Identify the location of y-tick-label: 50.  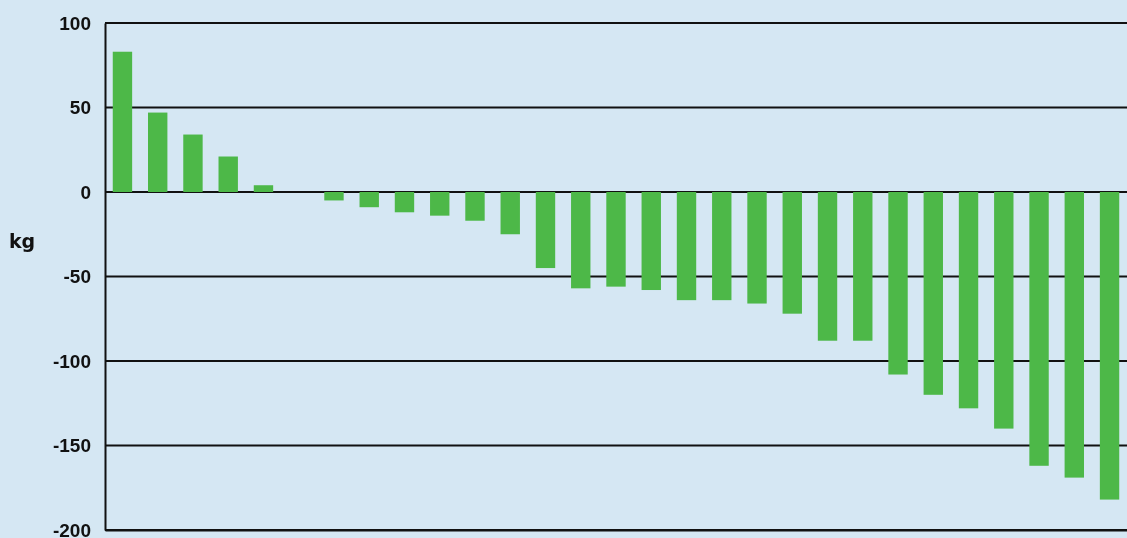
(80, 108).